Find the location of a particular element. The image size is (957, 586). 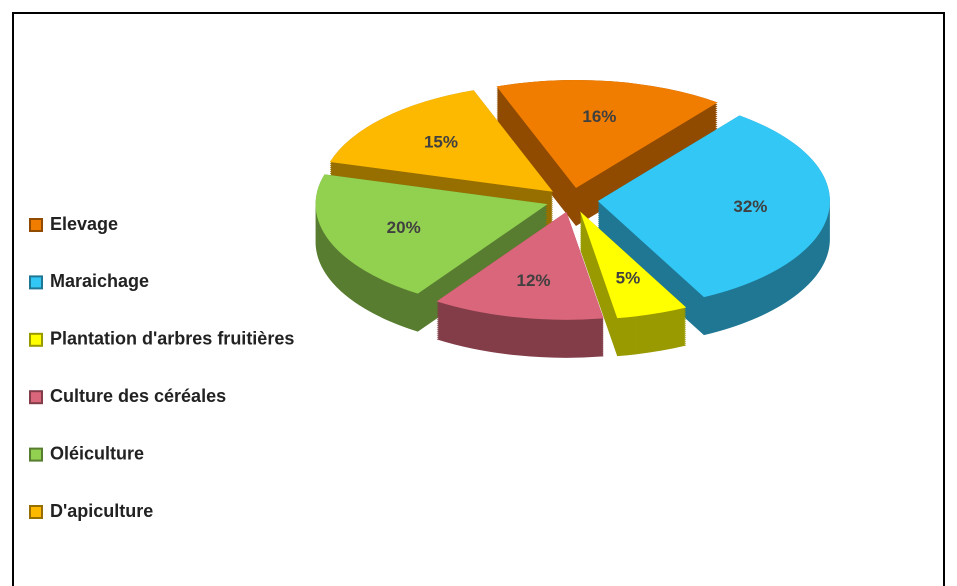

data-label: 20% is located at coordinates (404, 227).